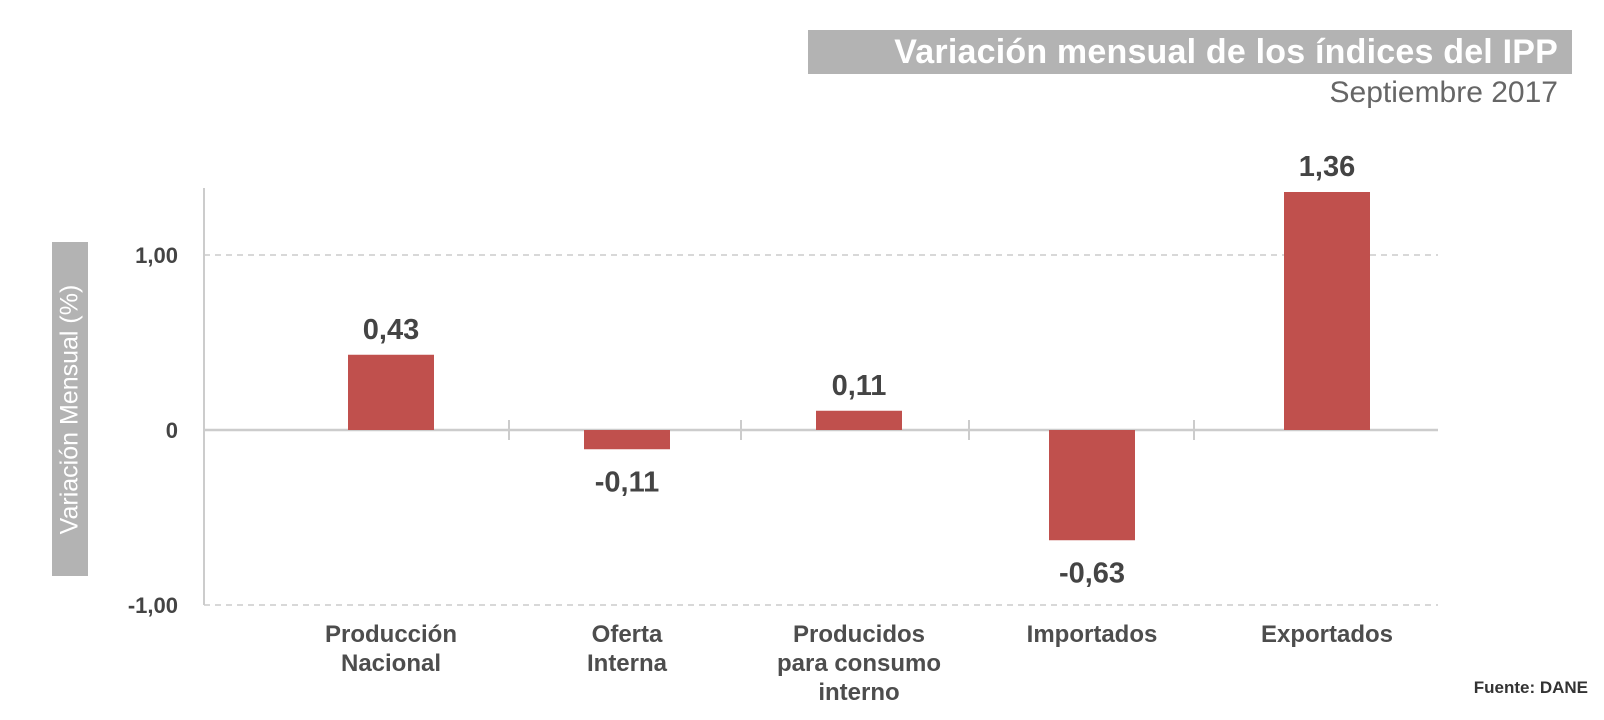  What do you see at coordinates (391, 649) in the screenshot?
I see `x-tick-label: Producción Nacional` at bounding box center [391, 649].